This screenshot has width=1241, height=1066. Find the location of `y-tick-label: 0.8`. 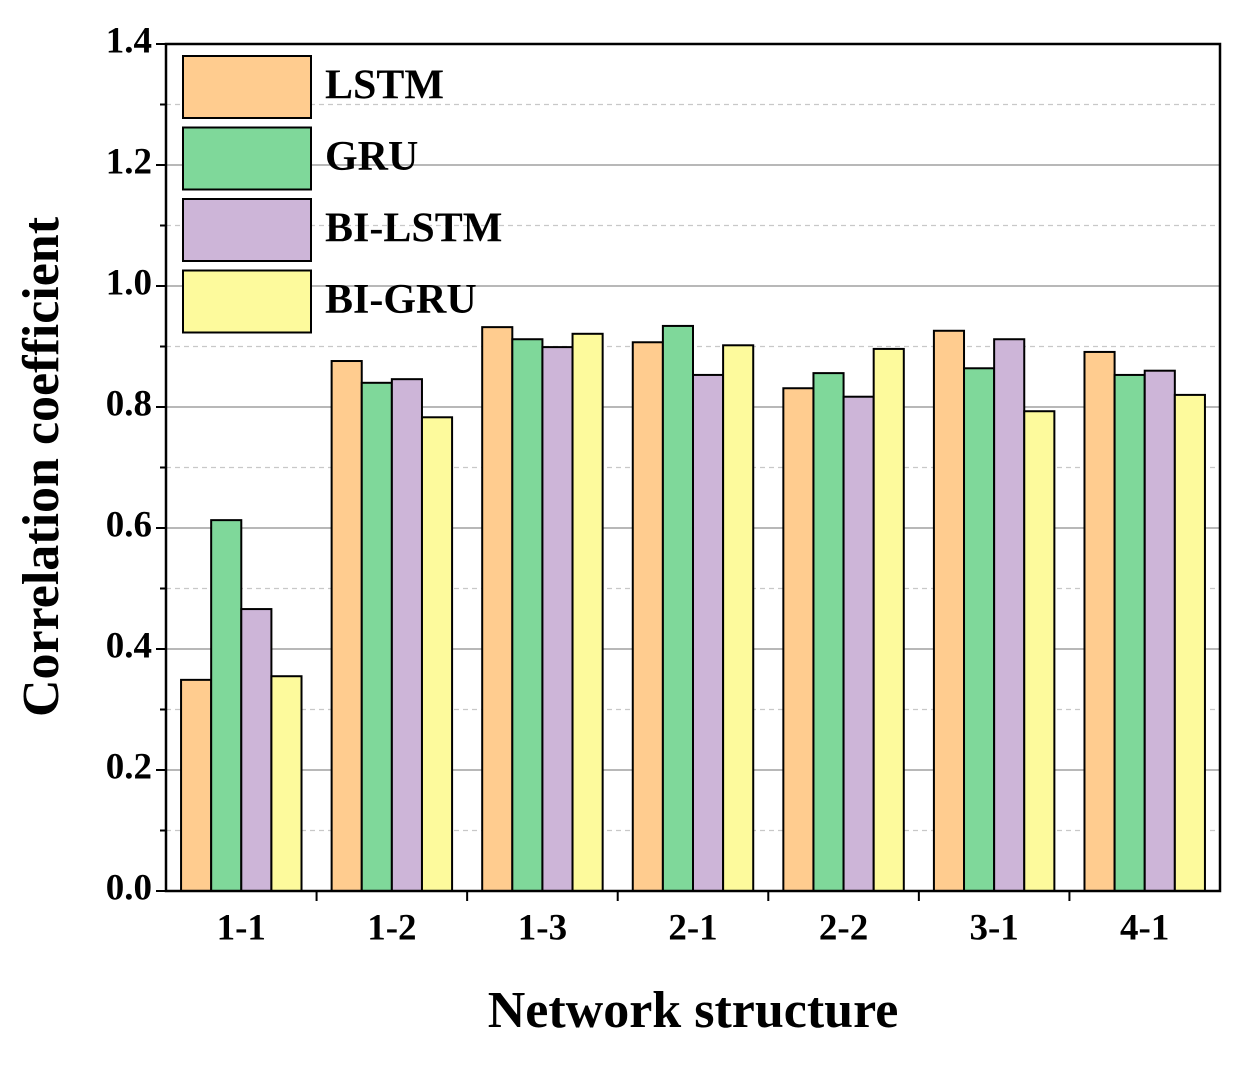

y-tick-label: 0.8 is located at coordinates (129, 403).